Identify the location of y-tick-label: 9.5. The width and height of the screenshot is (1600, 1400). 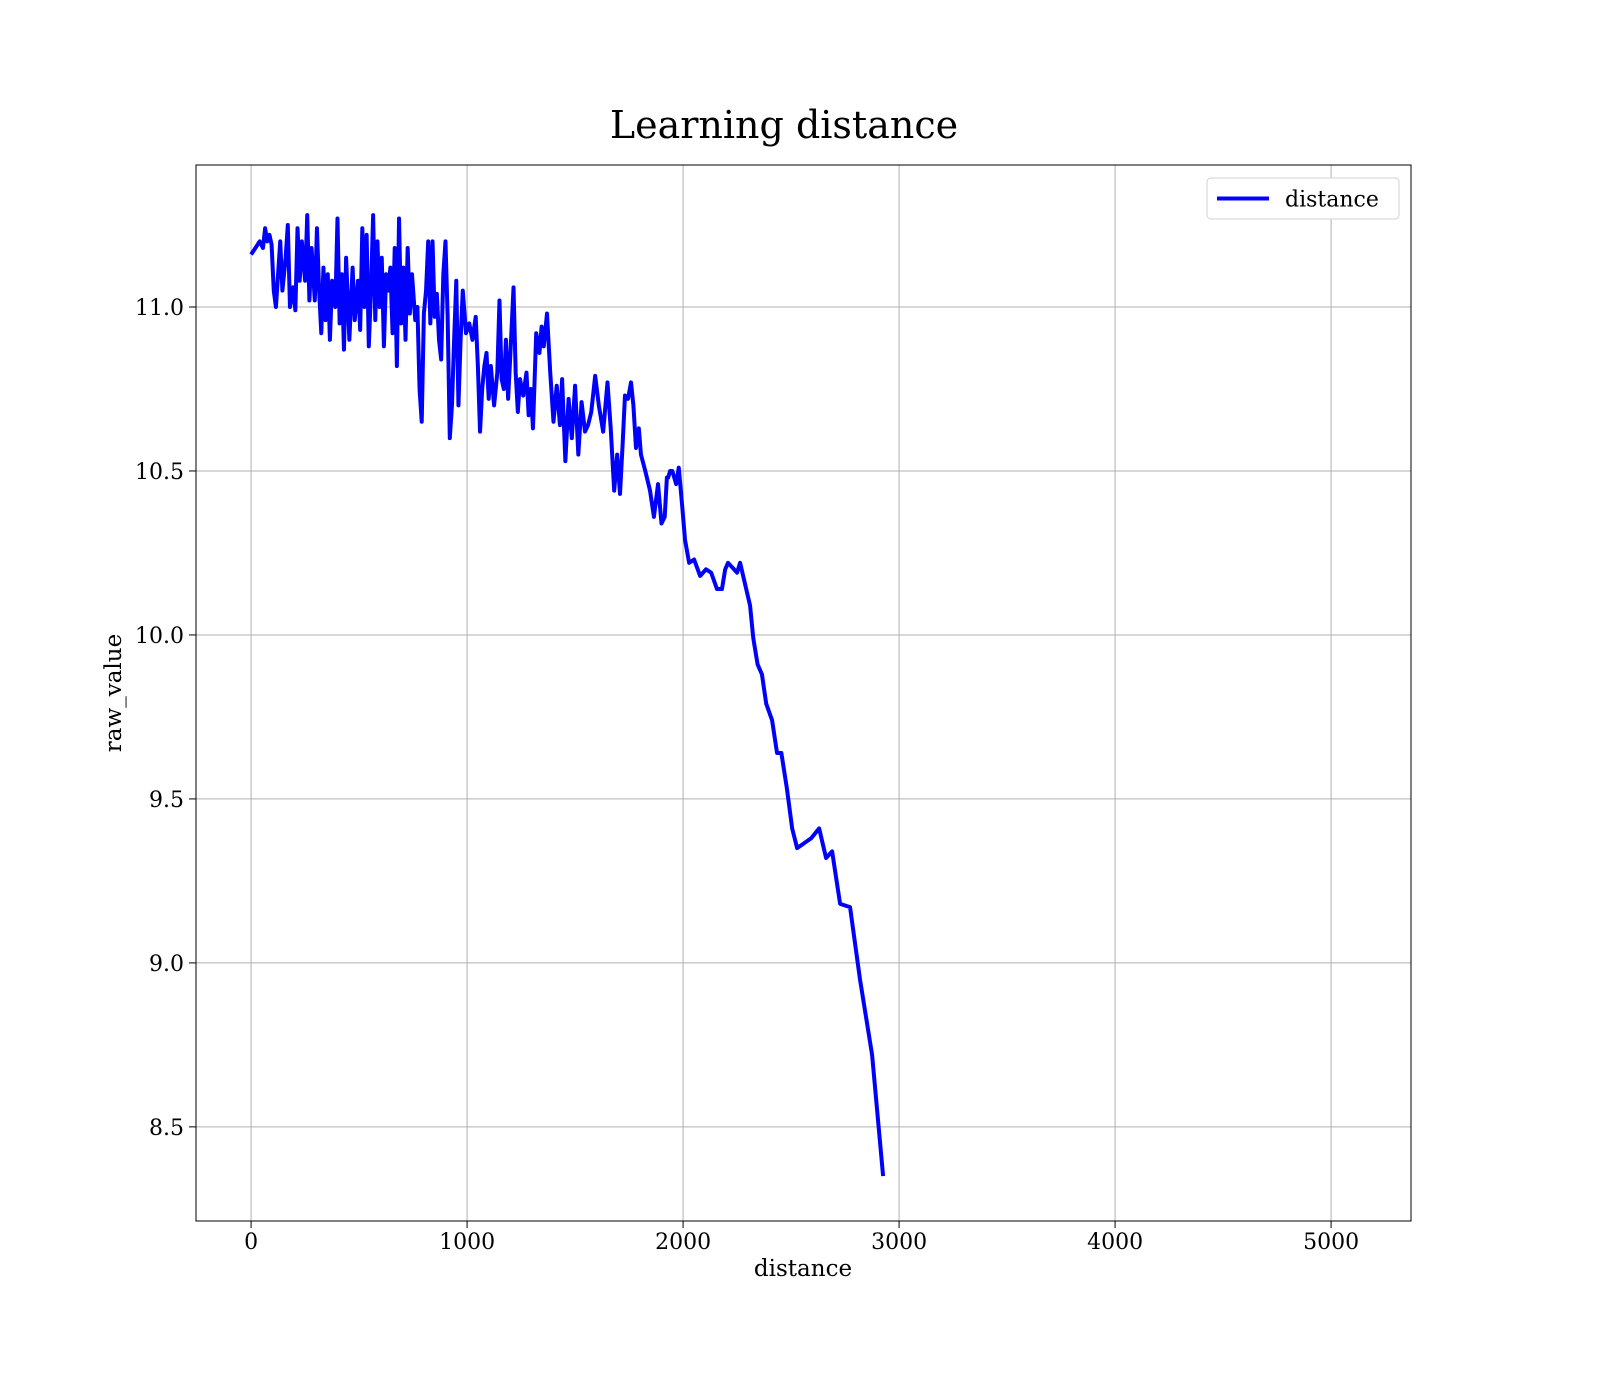
(166, 800).